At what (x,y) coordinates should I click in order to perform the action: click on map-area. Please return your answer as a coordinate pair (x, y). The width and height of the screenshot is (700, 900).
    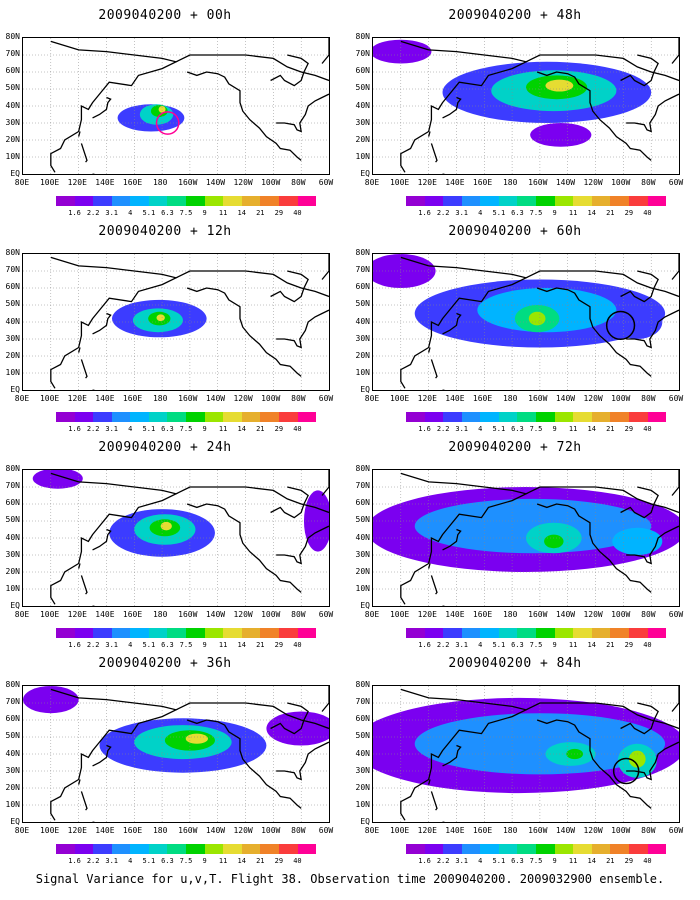
    Looking at the image, I should click on (526, 754).